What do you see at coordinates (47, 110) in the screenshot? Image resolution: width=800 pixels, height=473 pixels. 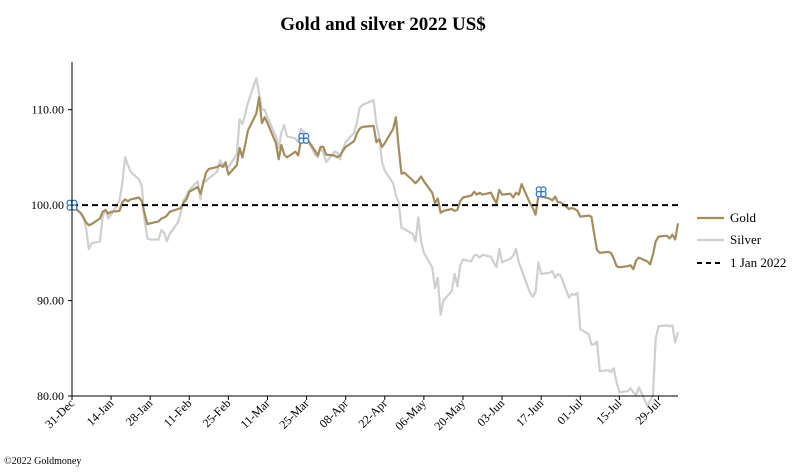 I see `y-tick-label: 110.00` at bounding box center [47, 110].